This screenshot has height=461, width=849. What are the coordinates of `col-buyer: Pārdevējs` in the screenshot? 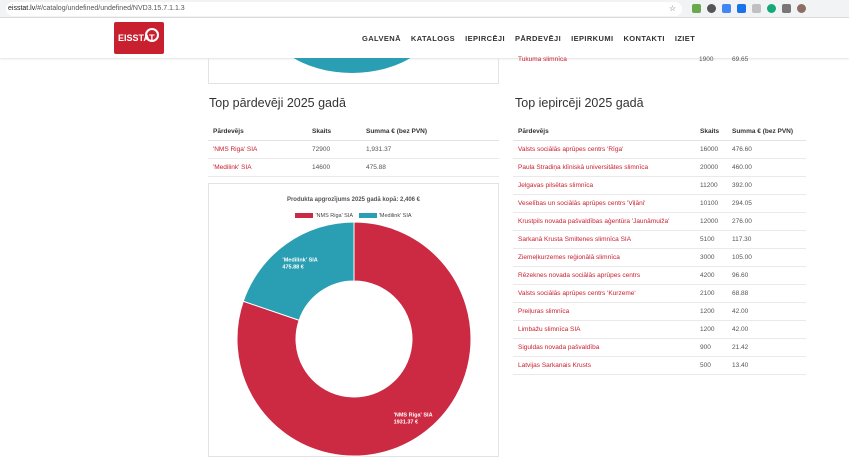 It's located at (604, 132).